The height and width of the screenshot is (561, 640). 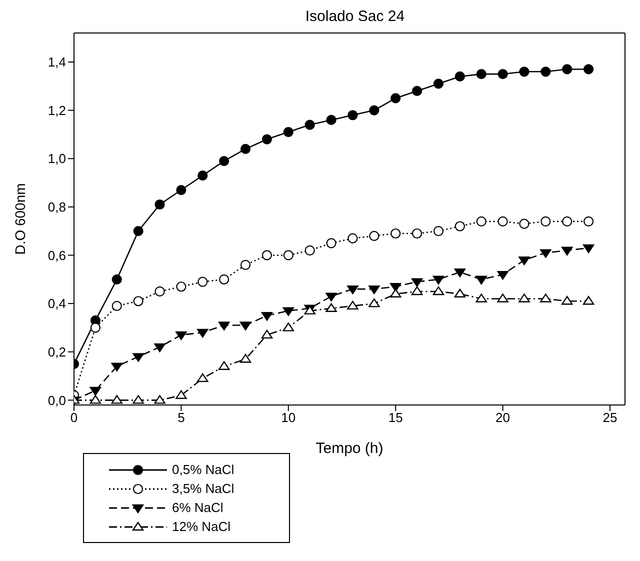 What do you see at coordinates (57, 110) in the screenshot?
I see `y-tick-label: 1,2` at bounding box center [57, 110].